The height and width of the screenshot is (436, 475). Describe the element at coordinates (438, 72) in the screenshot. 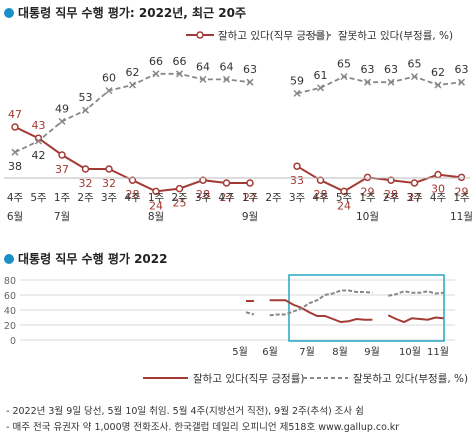

I see `negative-value-label: 62` at that location.